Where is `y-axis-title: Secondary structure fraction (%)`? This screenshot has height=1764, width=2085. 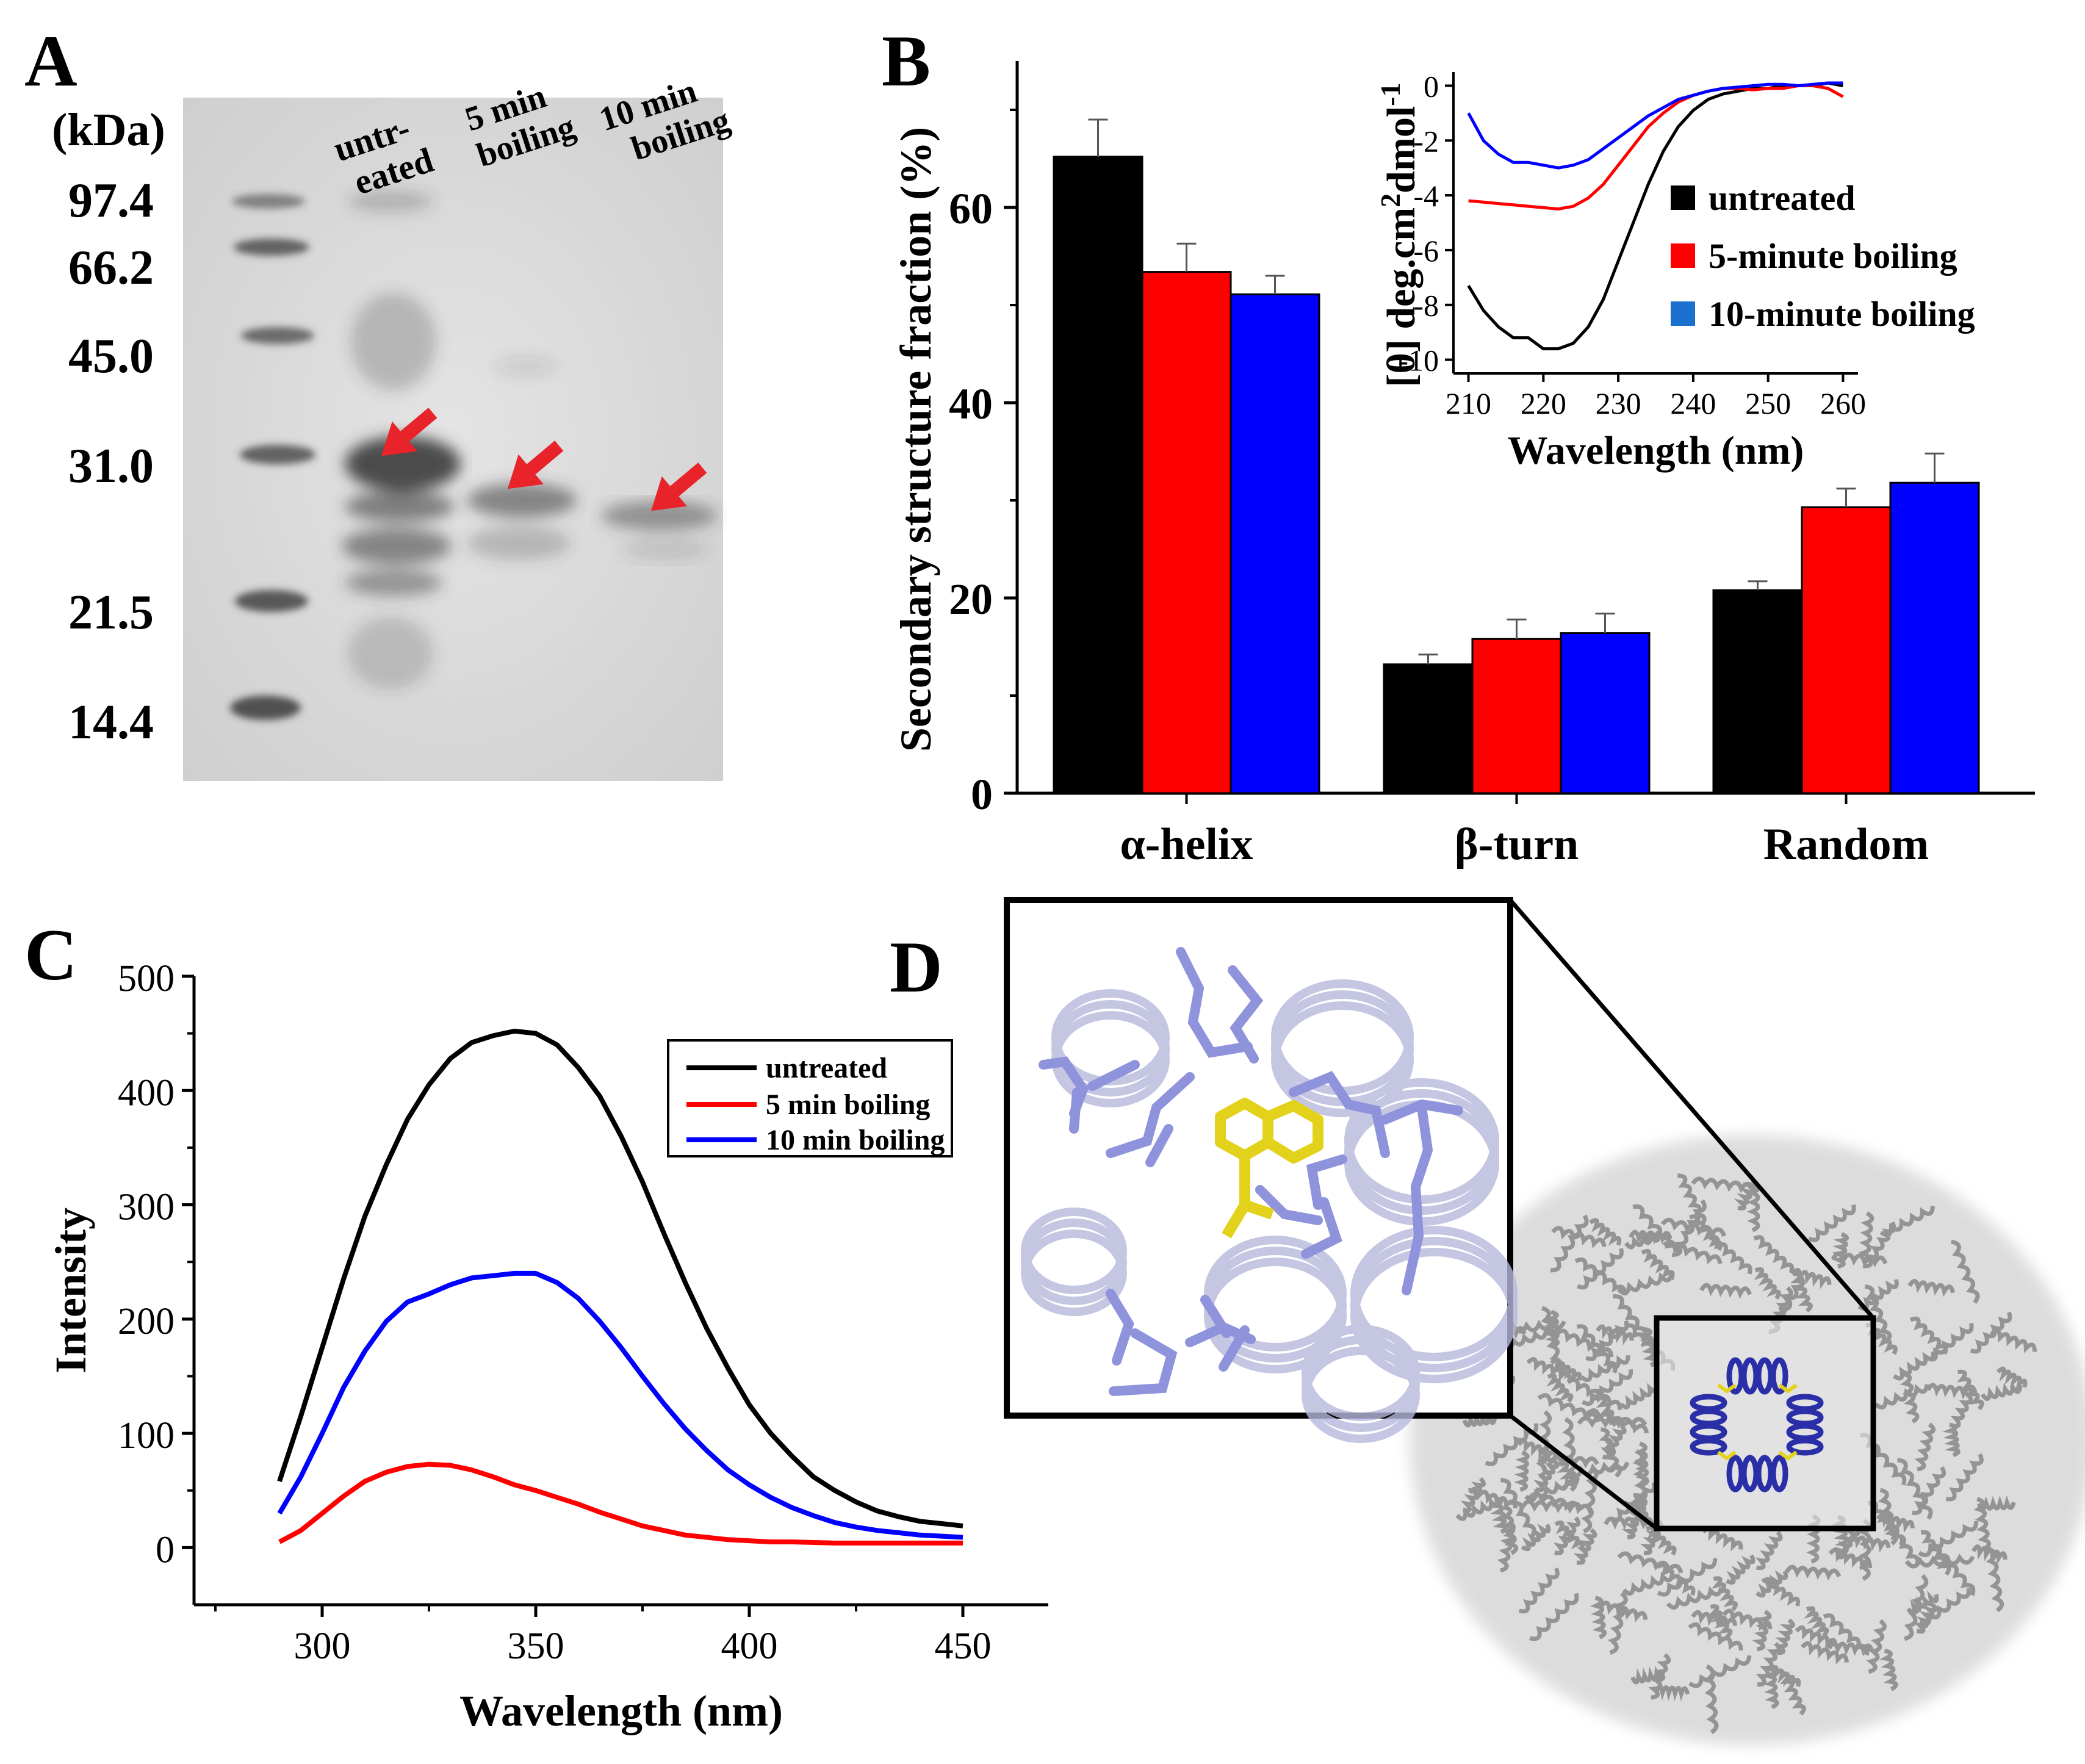 y-axis-title: Secondary structure fraction (%) is located at coordinates (915, 439).